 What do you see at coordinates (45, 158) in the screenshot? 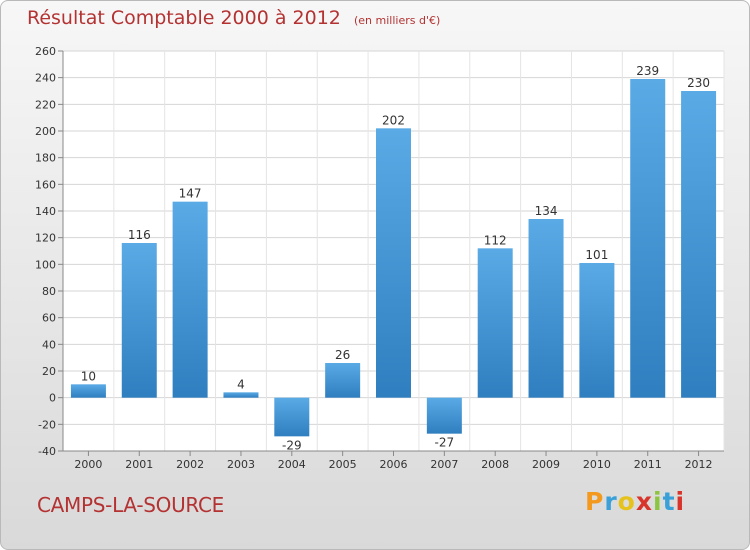
I see `y-tick-label: 180` at bounding box center [45, 158].